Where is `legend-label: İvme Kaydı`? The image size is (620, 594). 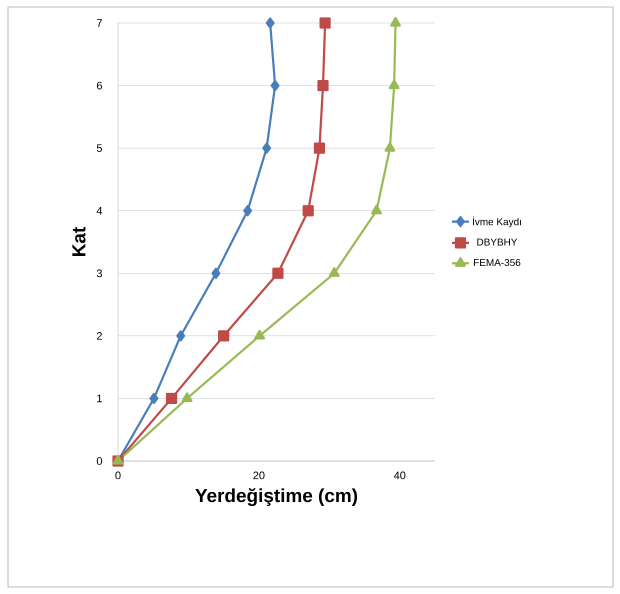 legend-label: İvme Kaydı is located at coordinates (496, 222).